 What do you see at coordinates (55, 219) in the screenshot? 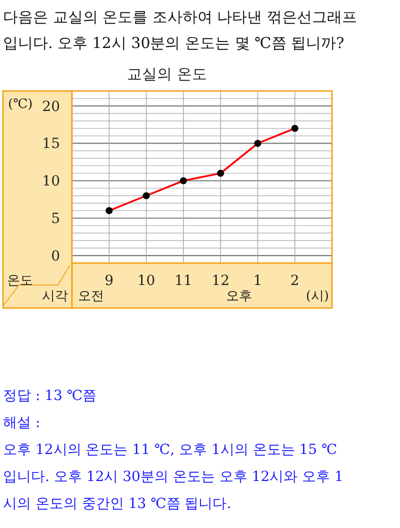
I see `y-tick-label: 5` at bounding box center [55, 219].